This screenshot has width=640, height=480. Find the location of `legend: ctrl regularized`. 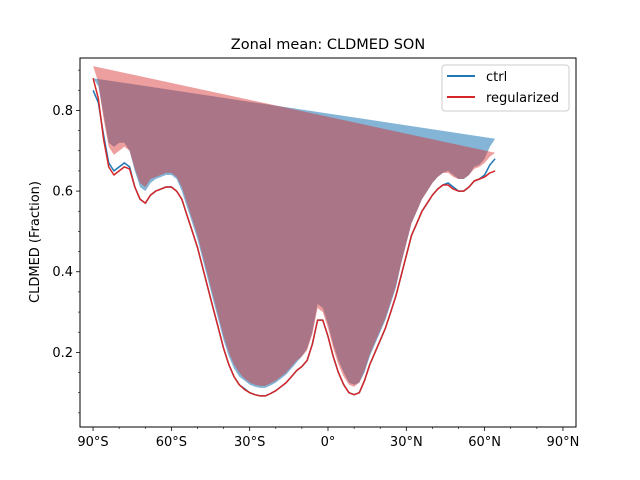

legend: ctrl regularized is located at coordinates (505, 88).